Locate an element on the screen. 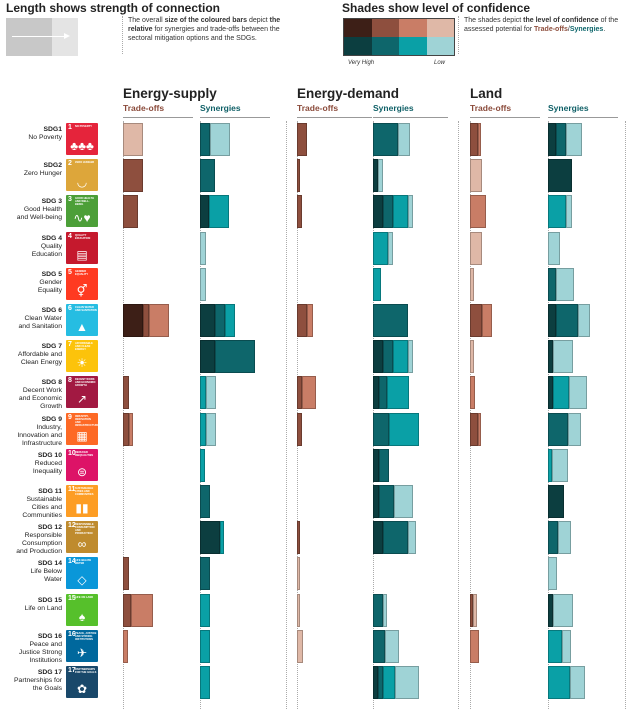  icon-caption: PEACE, JUSTICE AND STRONG INSTITUTIONS is located at coordinates (86, 636).